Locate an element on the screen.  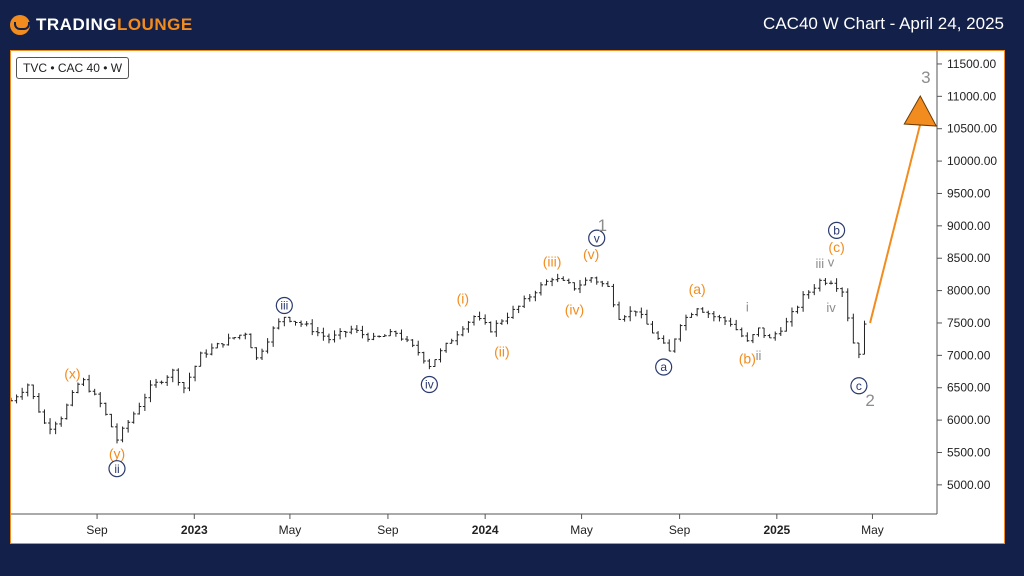
y-tick-label: 6000.00 is located at coordinates (969, 420).